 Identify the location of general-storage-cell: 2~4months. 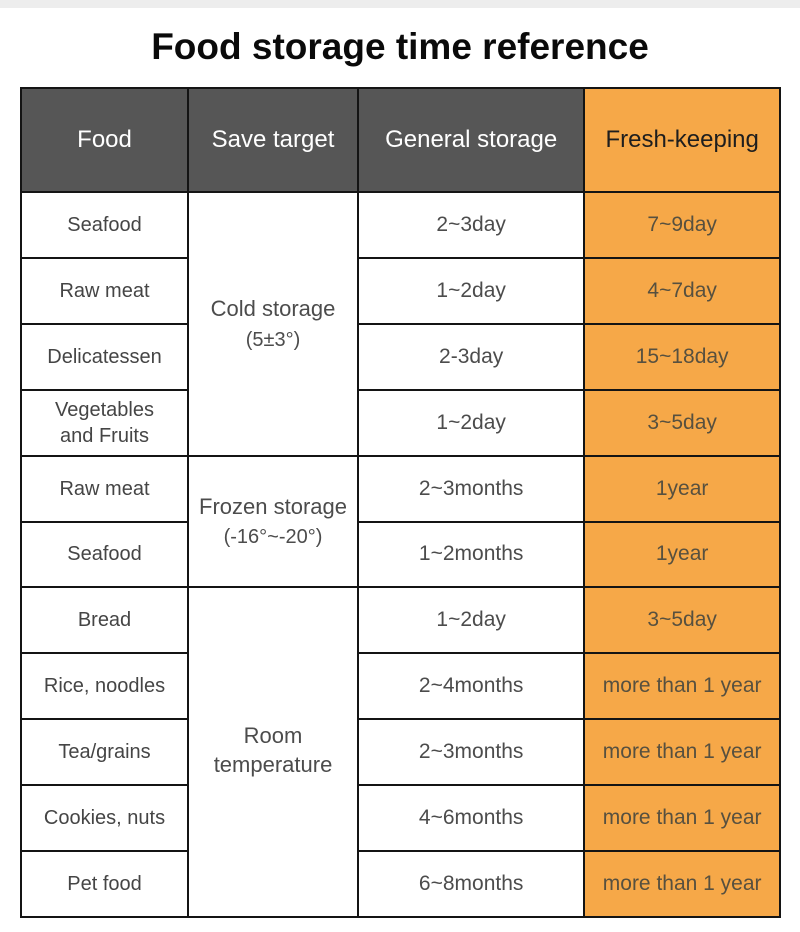
(471, 686).